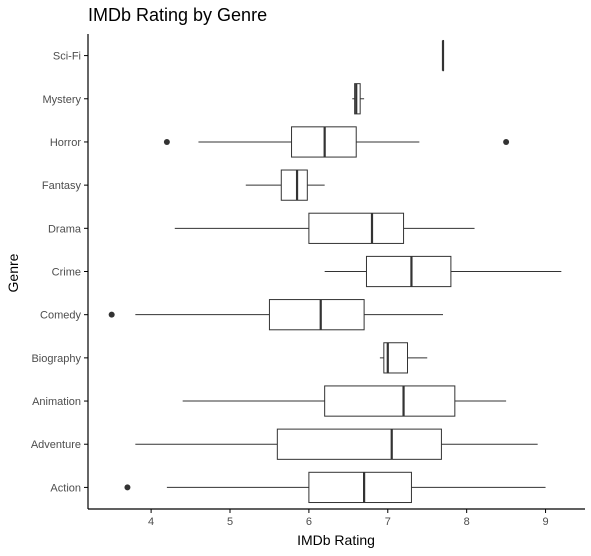  I want to click on y-tick-label: Animation, so click(56, 402).